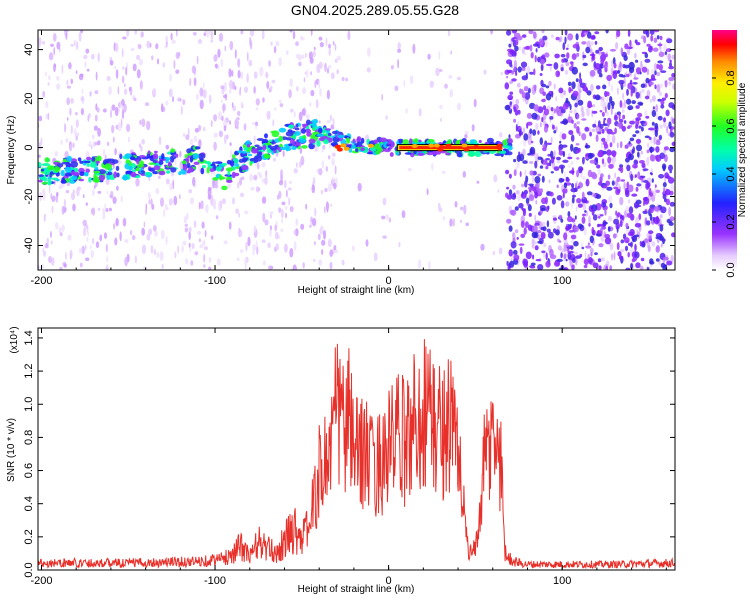  I want to click on colorbar-tick-label: 0.2, so click(731, 221).